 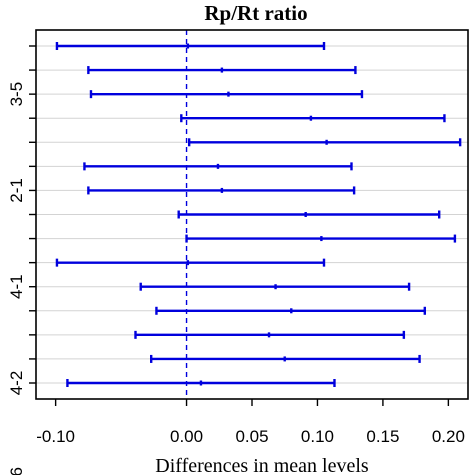 I want to click on x-tick-label: 0.05, so click(x=251, y=436).